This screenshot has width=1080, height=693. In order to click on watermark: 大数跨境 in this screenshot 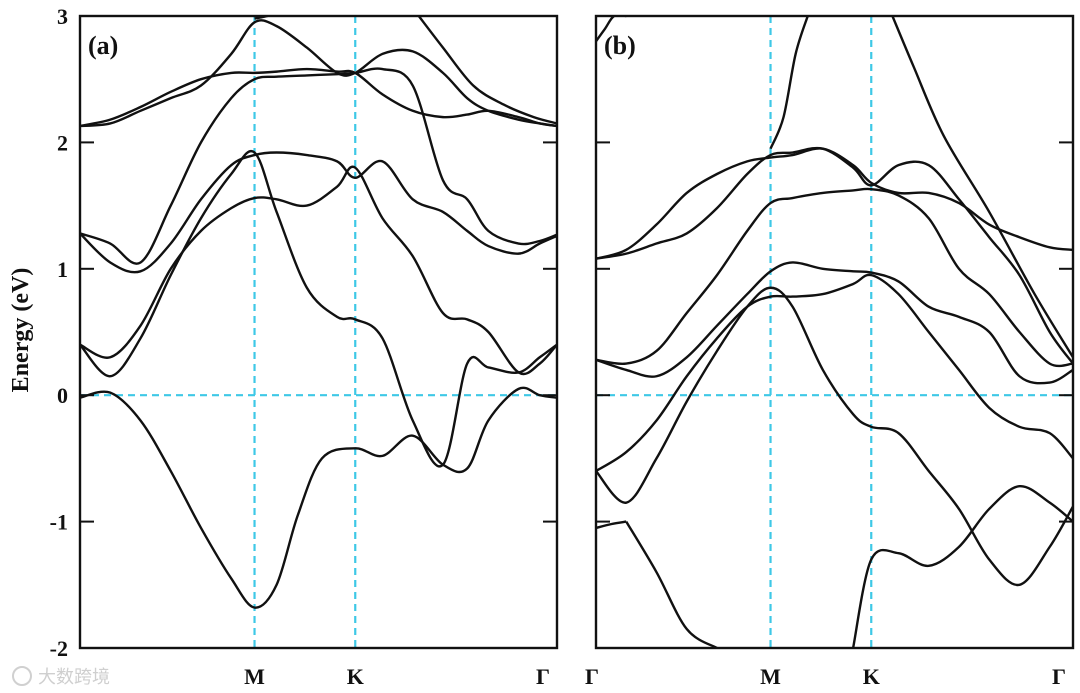, I will do `click(61, 677)`.